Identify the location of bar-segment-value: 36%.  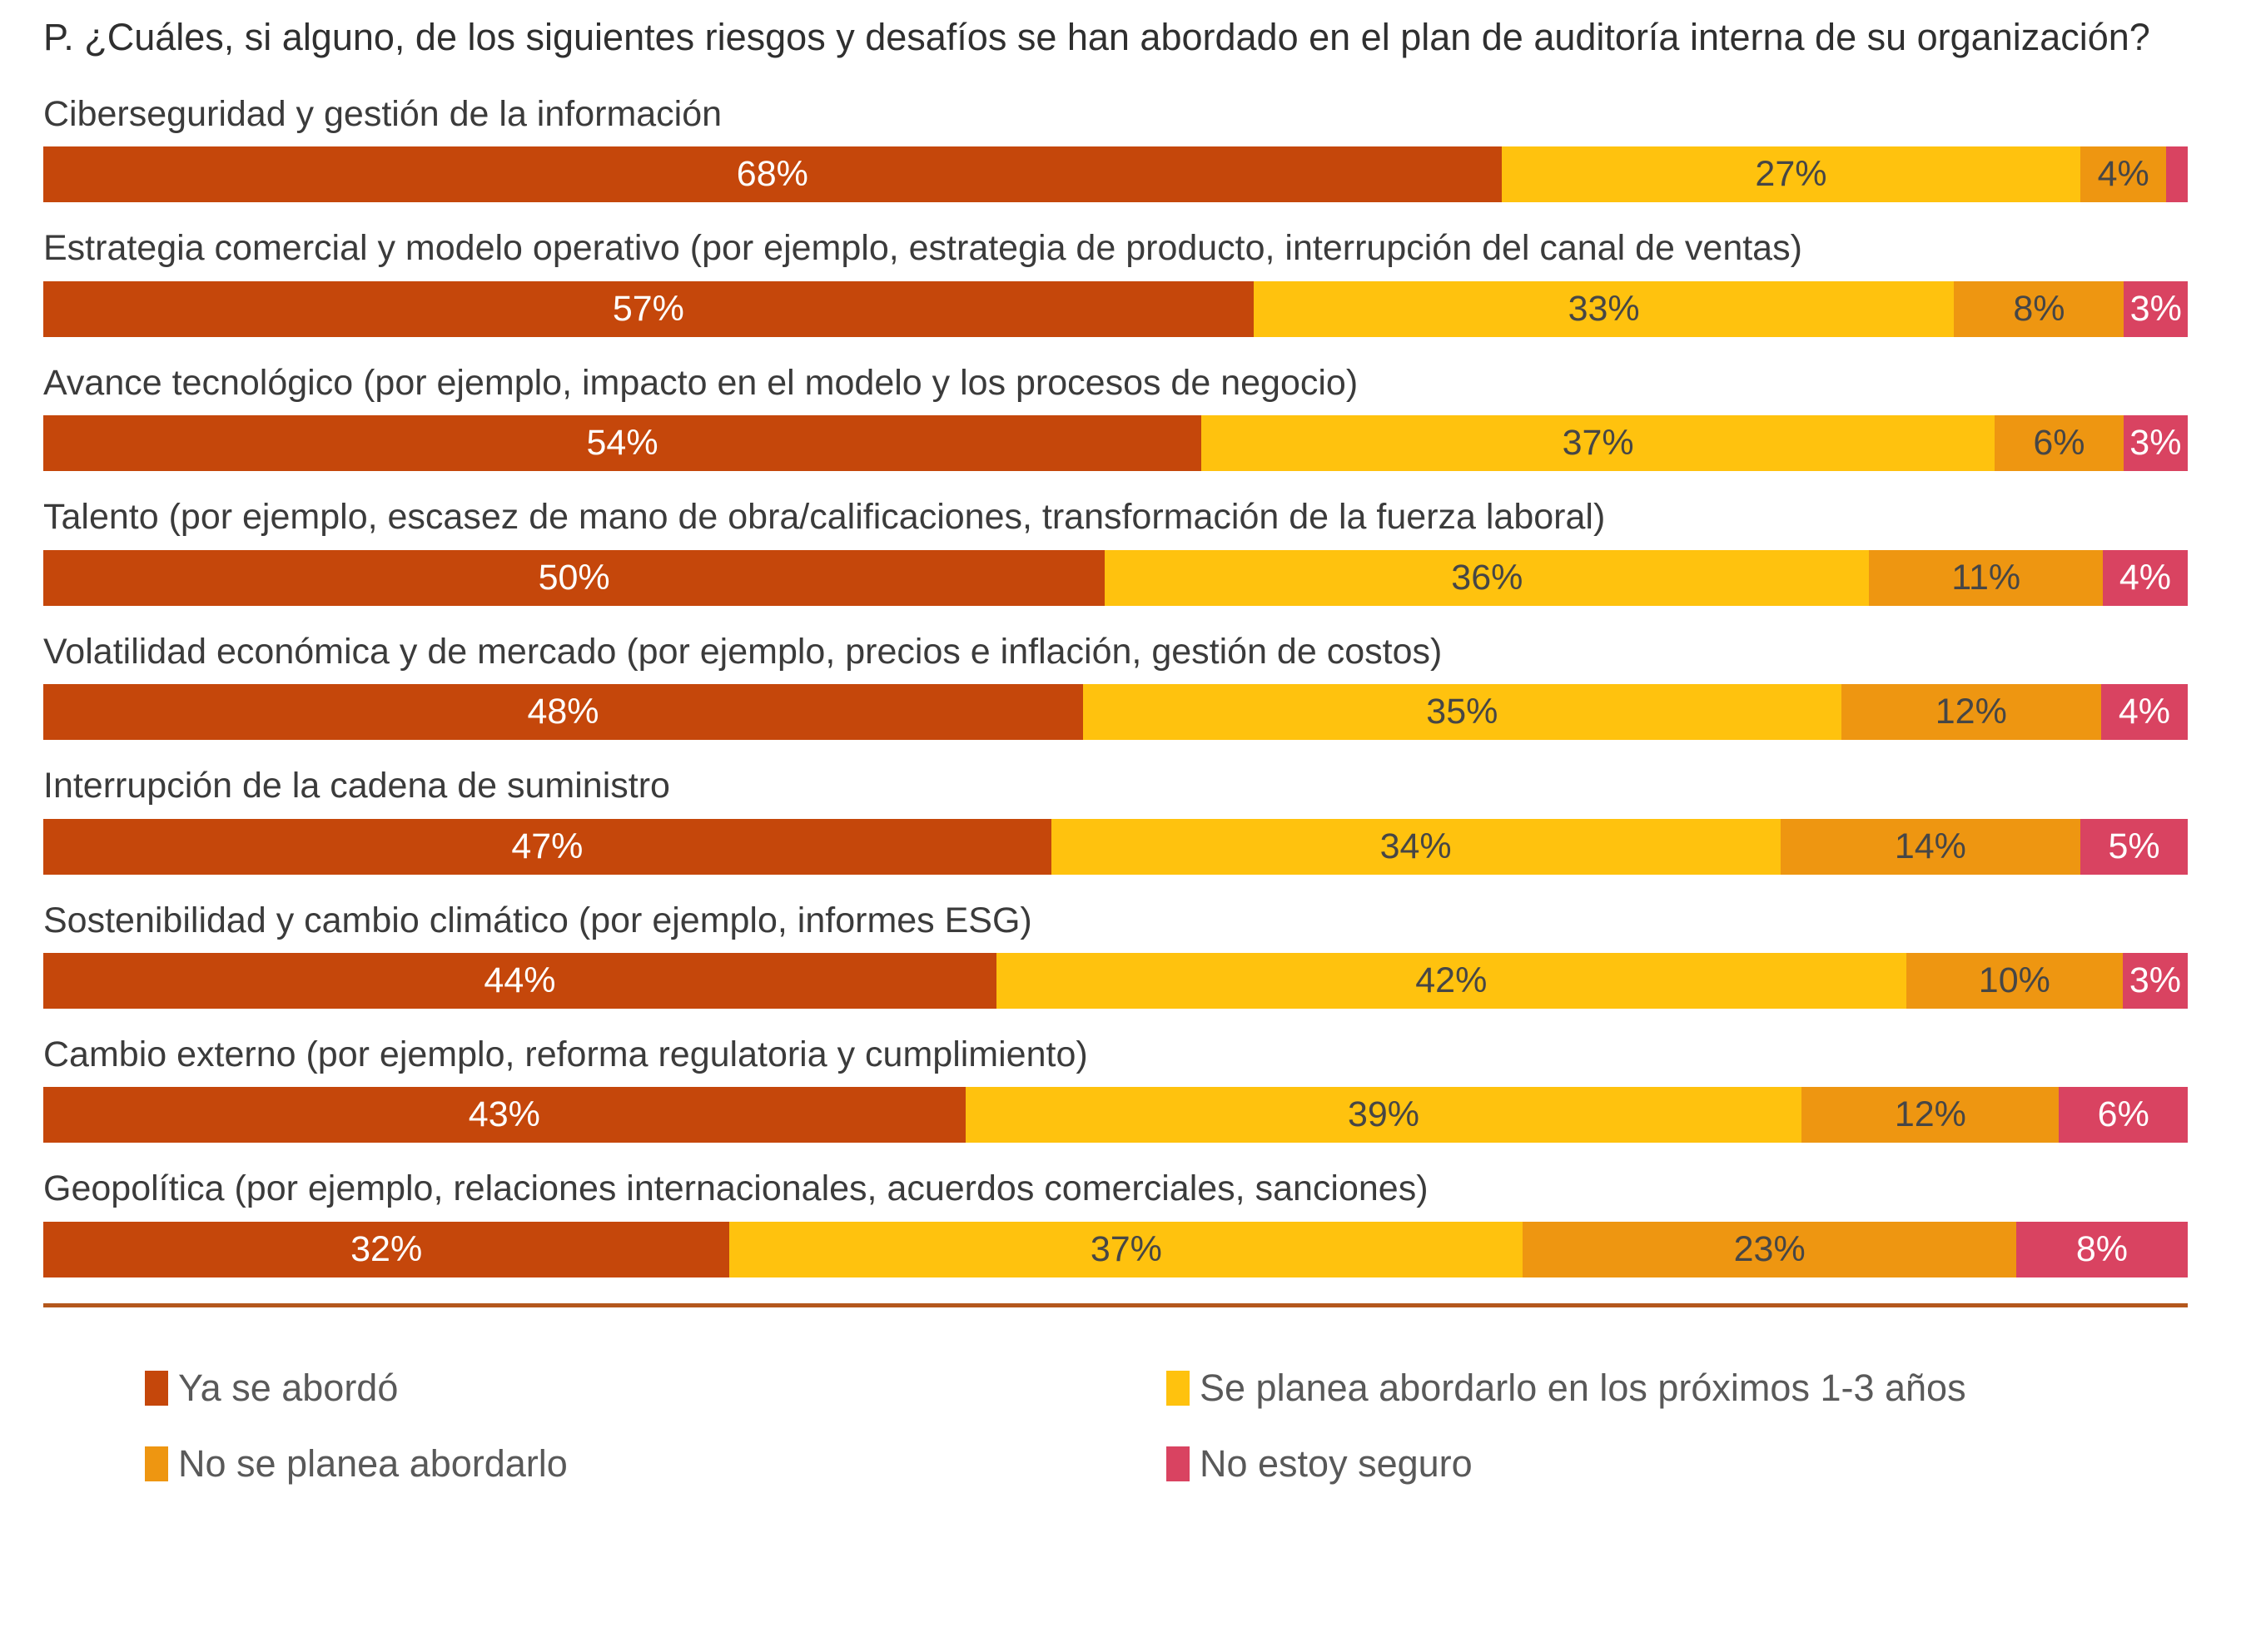
(1487, 577).